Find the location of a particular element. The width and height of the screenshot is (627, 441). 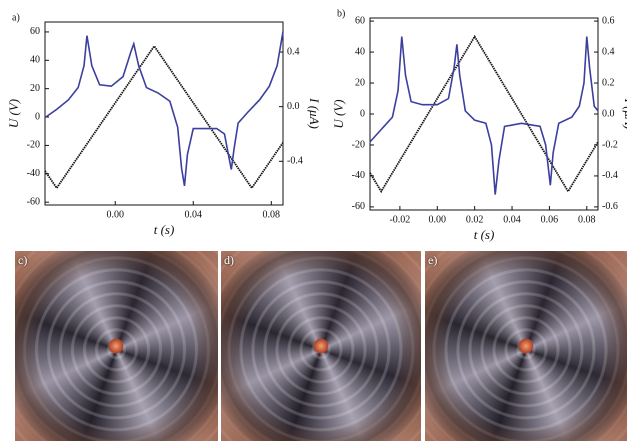

x-tick-label: -0.02 is located at coordinates (399, 219).